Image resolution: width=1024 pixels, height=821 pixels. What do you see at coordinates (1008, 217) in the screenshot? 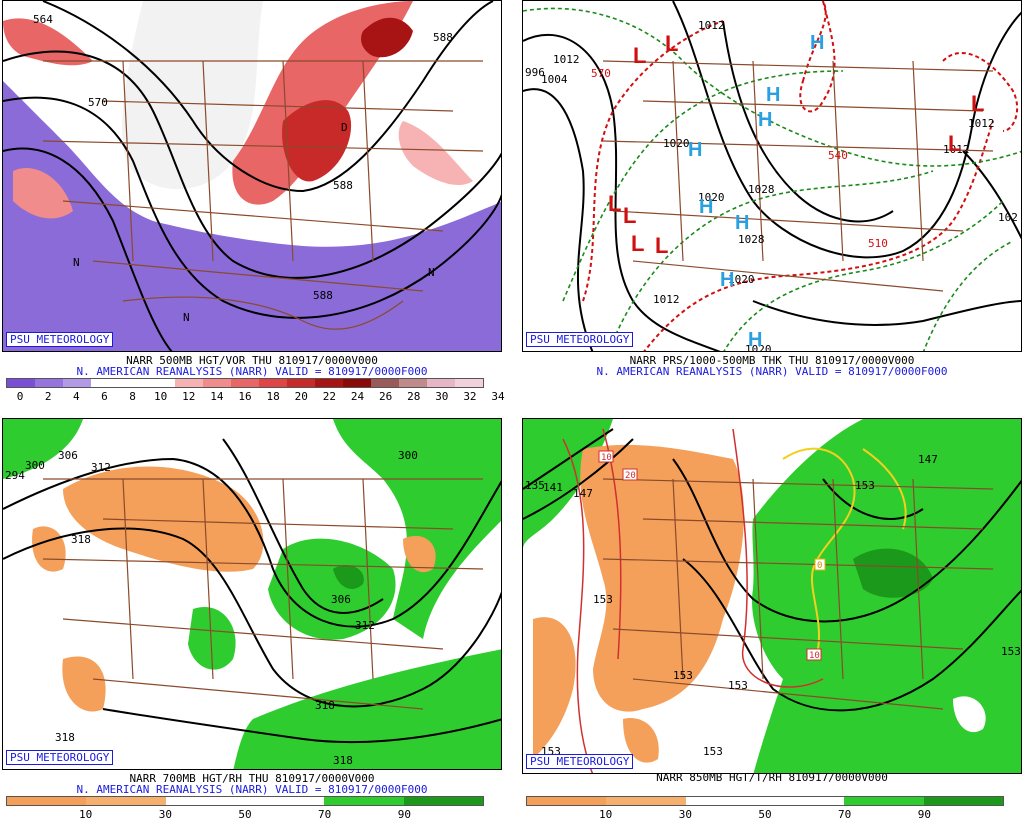
I see `isobar-label-102: 102` at bounding box center [1008, 217].